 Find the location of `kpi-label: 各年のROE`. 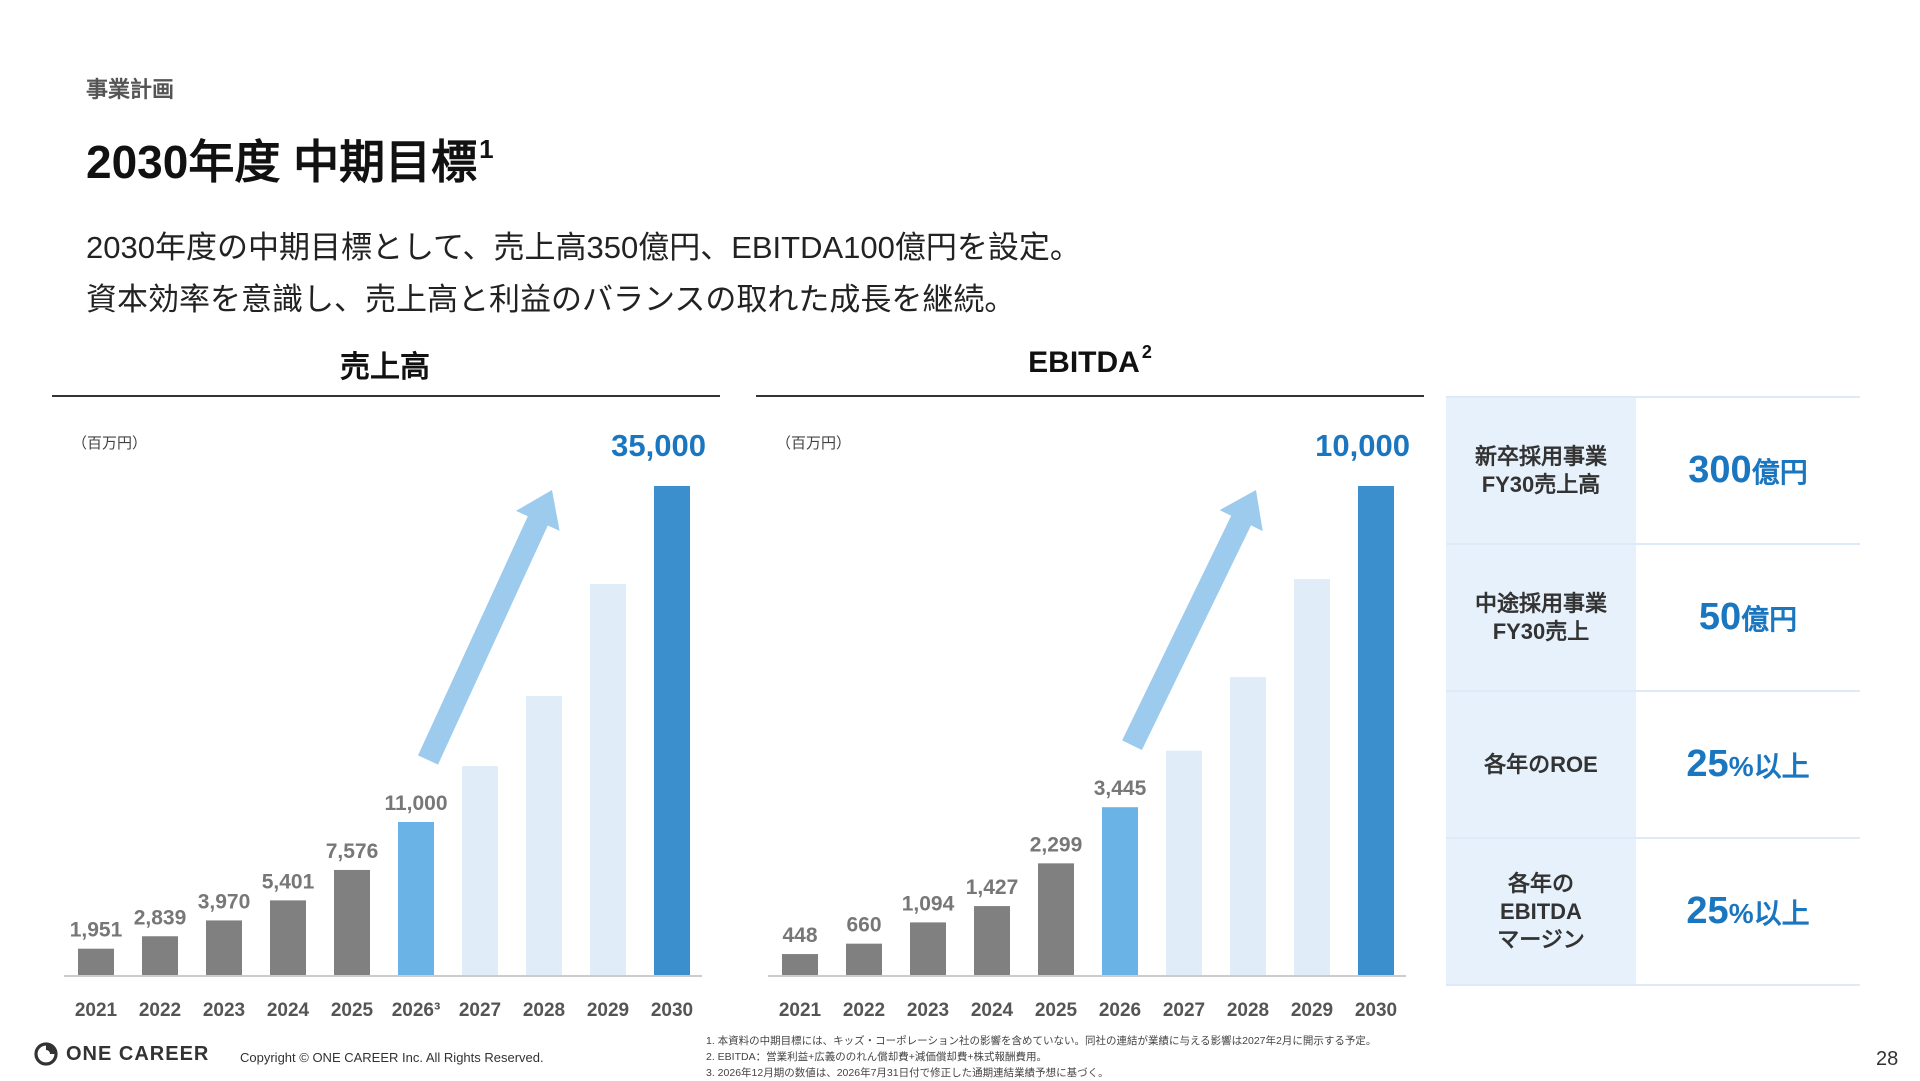

kpi-label: 各年のROE is located at coordinates (1541, 764).